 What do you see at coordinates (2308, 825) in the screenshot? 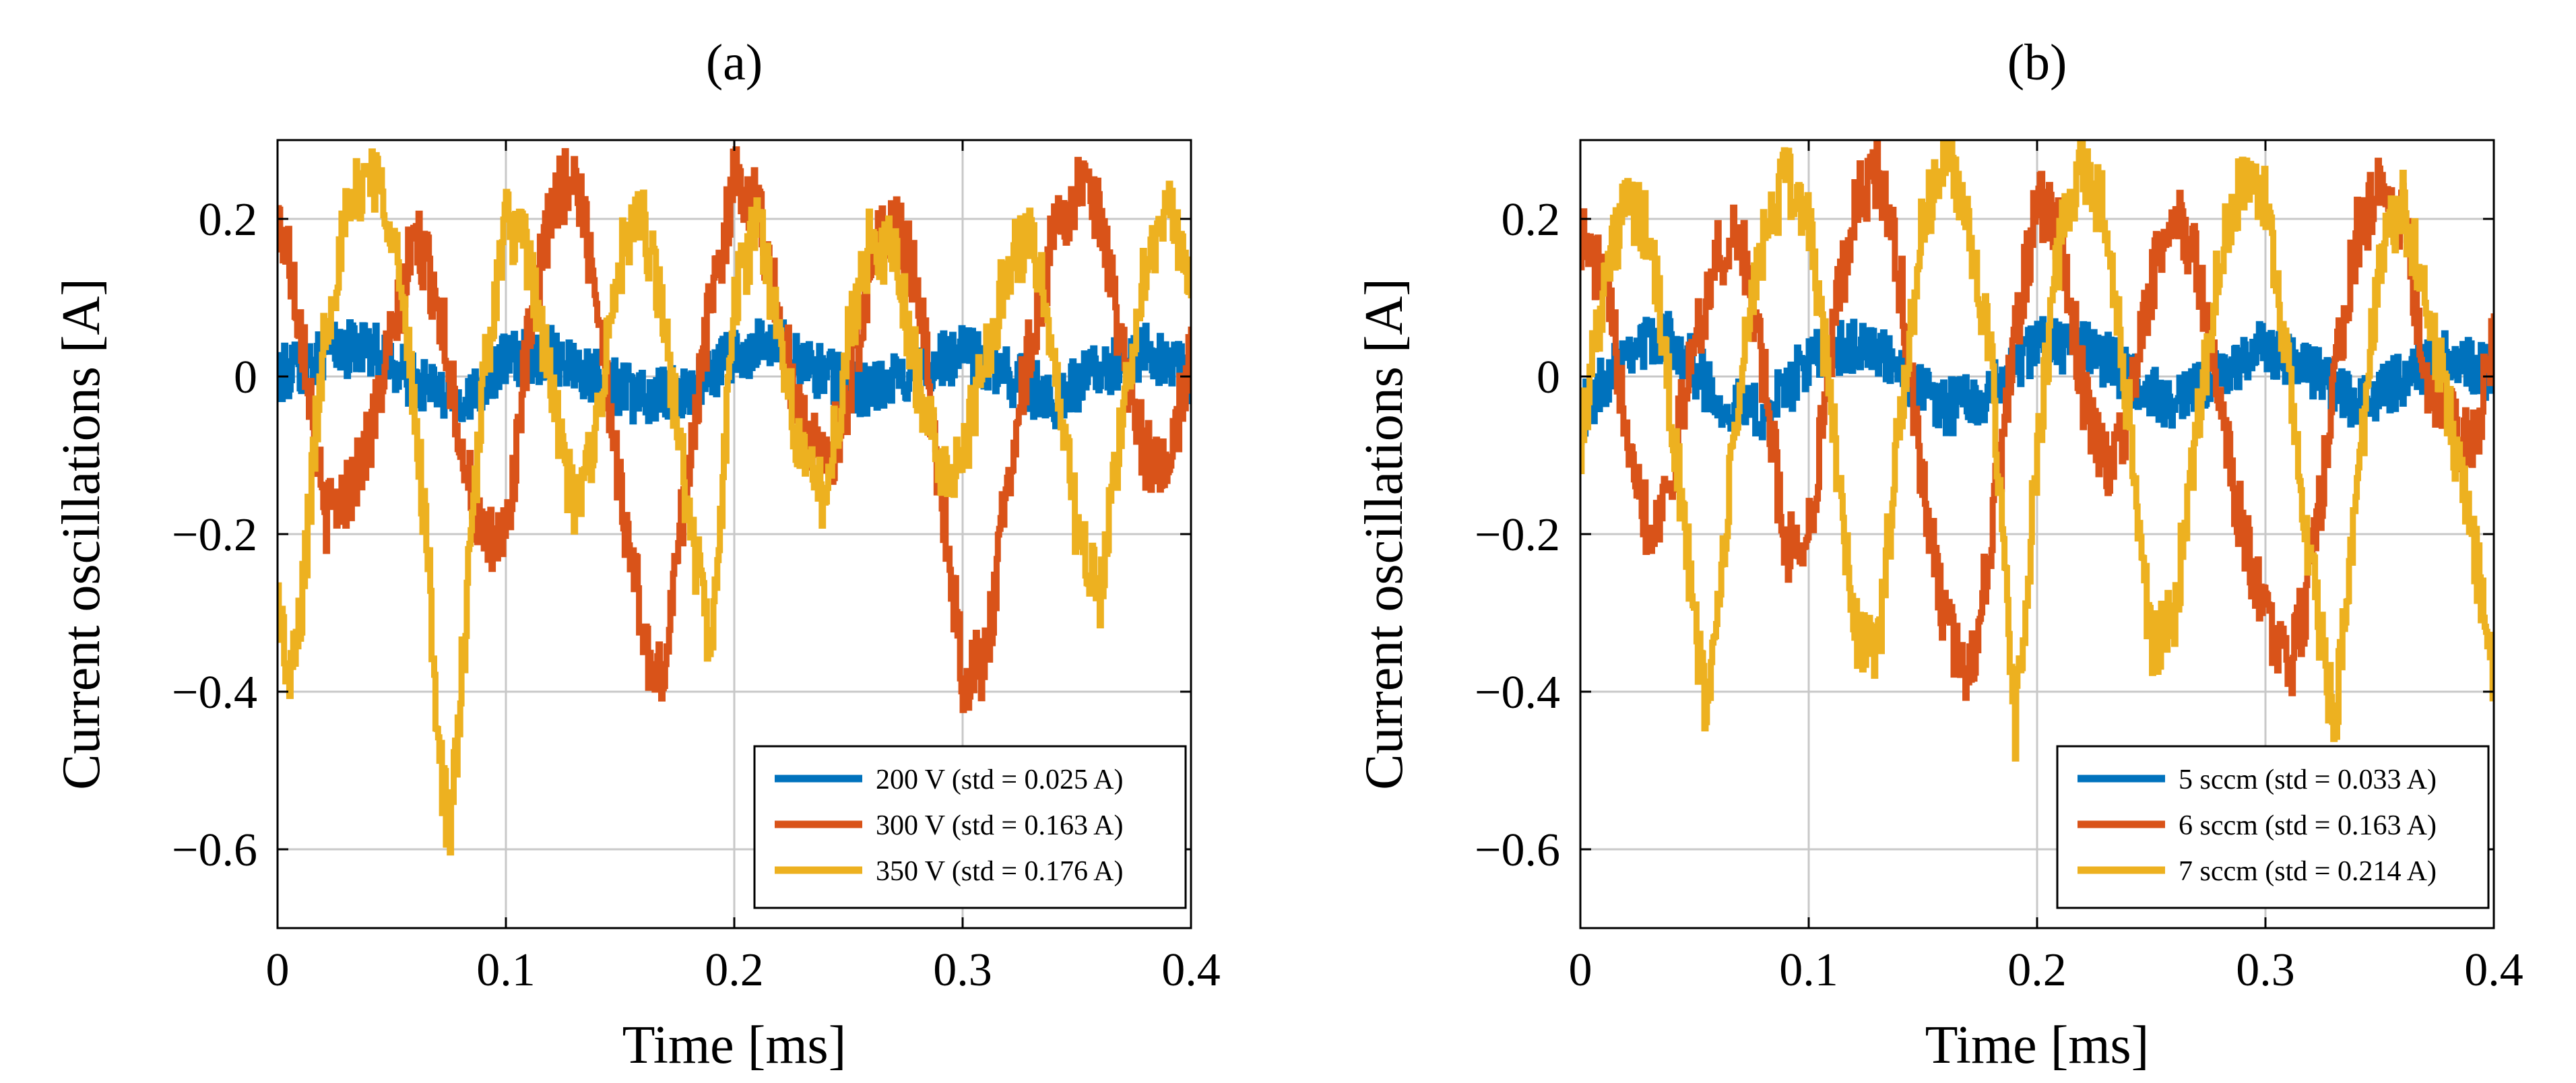
I see `legend-entry: 6 sccm (std = 0.163 A)` at bounding box center [2308, 825].